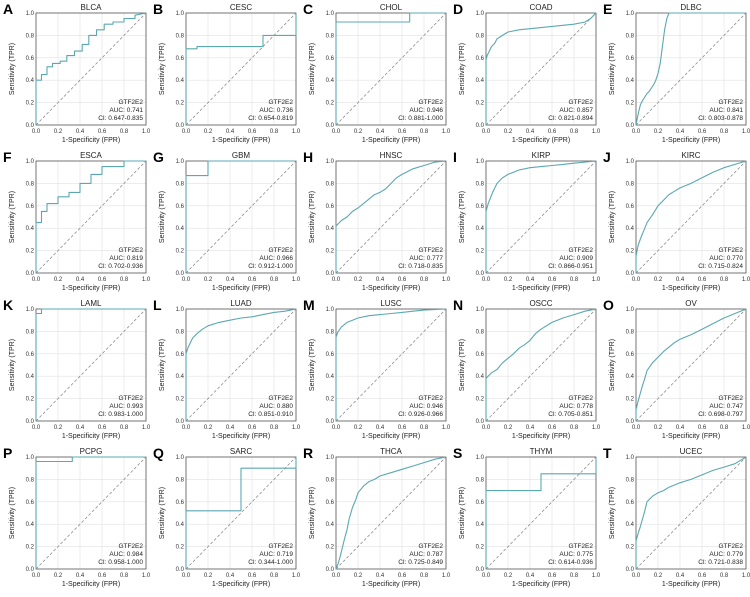  What do you see at coordinates (458, 305) in the screenshot?
I see `panel-letter: N` at bounding box center [458, 305].